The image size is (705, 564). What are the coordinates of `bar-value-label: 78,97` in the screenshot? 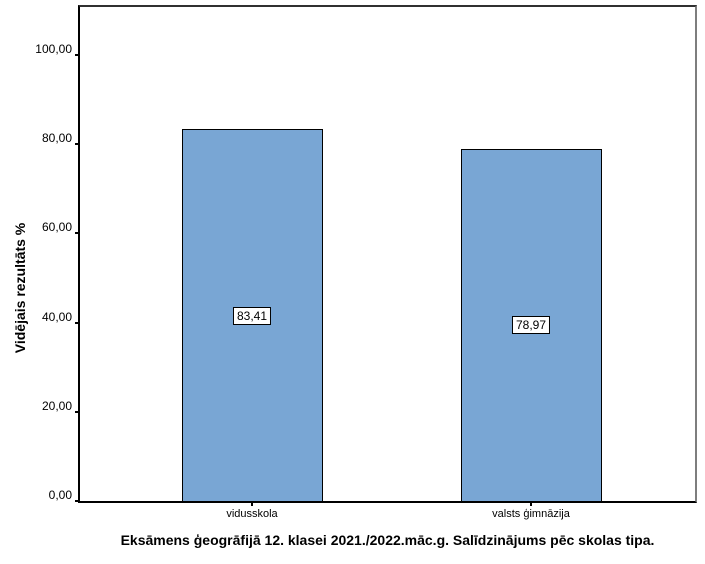 It's located at (531, 325).